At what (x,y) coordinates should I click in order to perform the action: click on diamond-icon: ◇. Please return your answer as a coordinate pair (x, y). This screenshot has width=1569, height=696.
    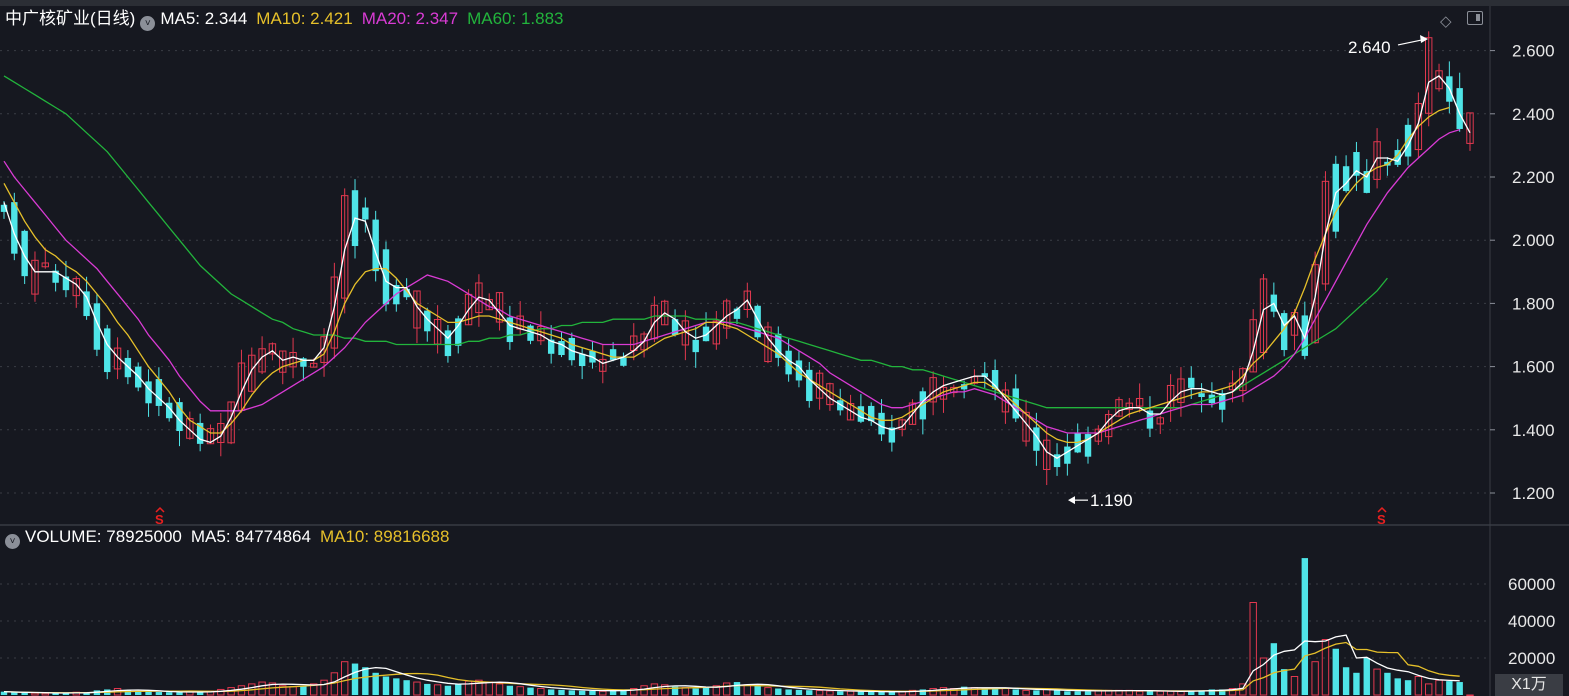
    Looking at the image, I should click on (1446, 21).